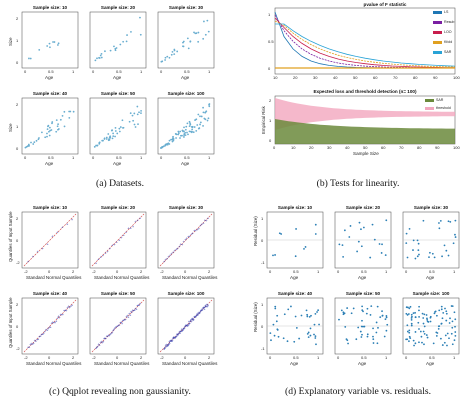  Describe the element at coordinates (366, 153) in the screenshot. I see `x-axis-label: Sample Size` at that location.